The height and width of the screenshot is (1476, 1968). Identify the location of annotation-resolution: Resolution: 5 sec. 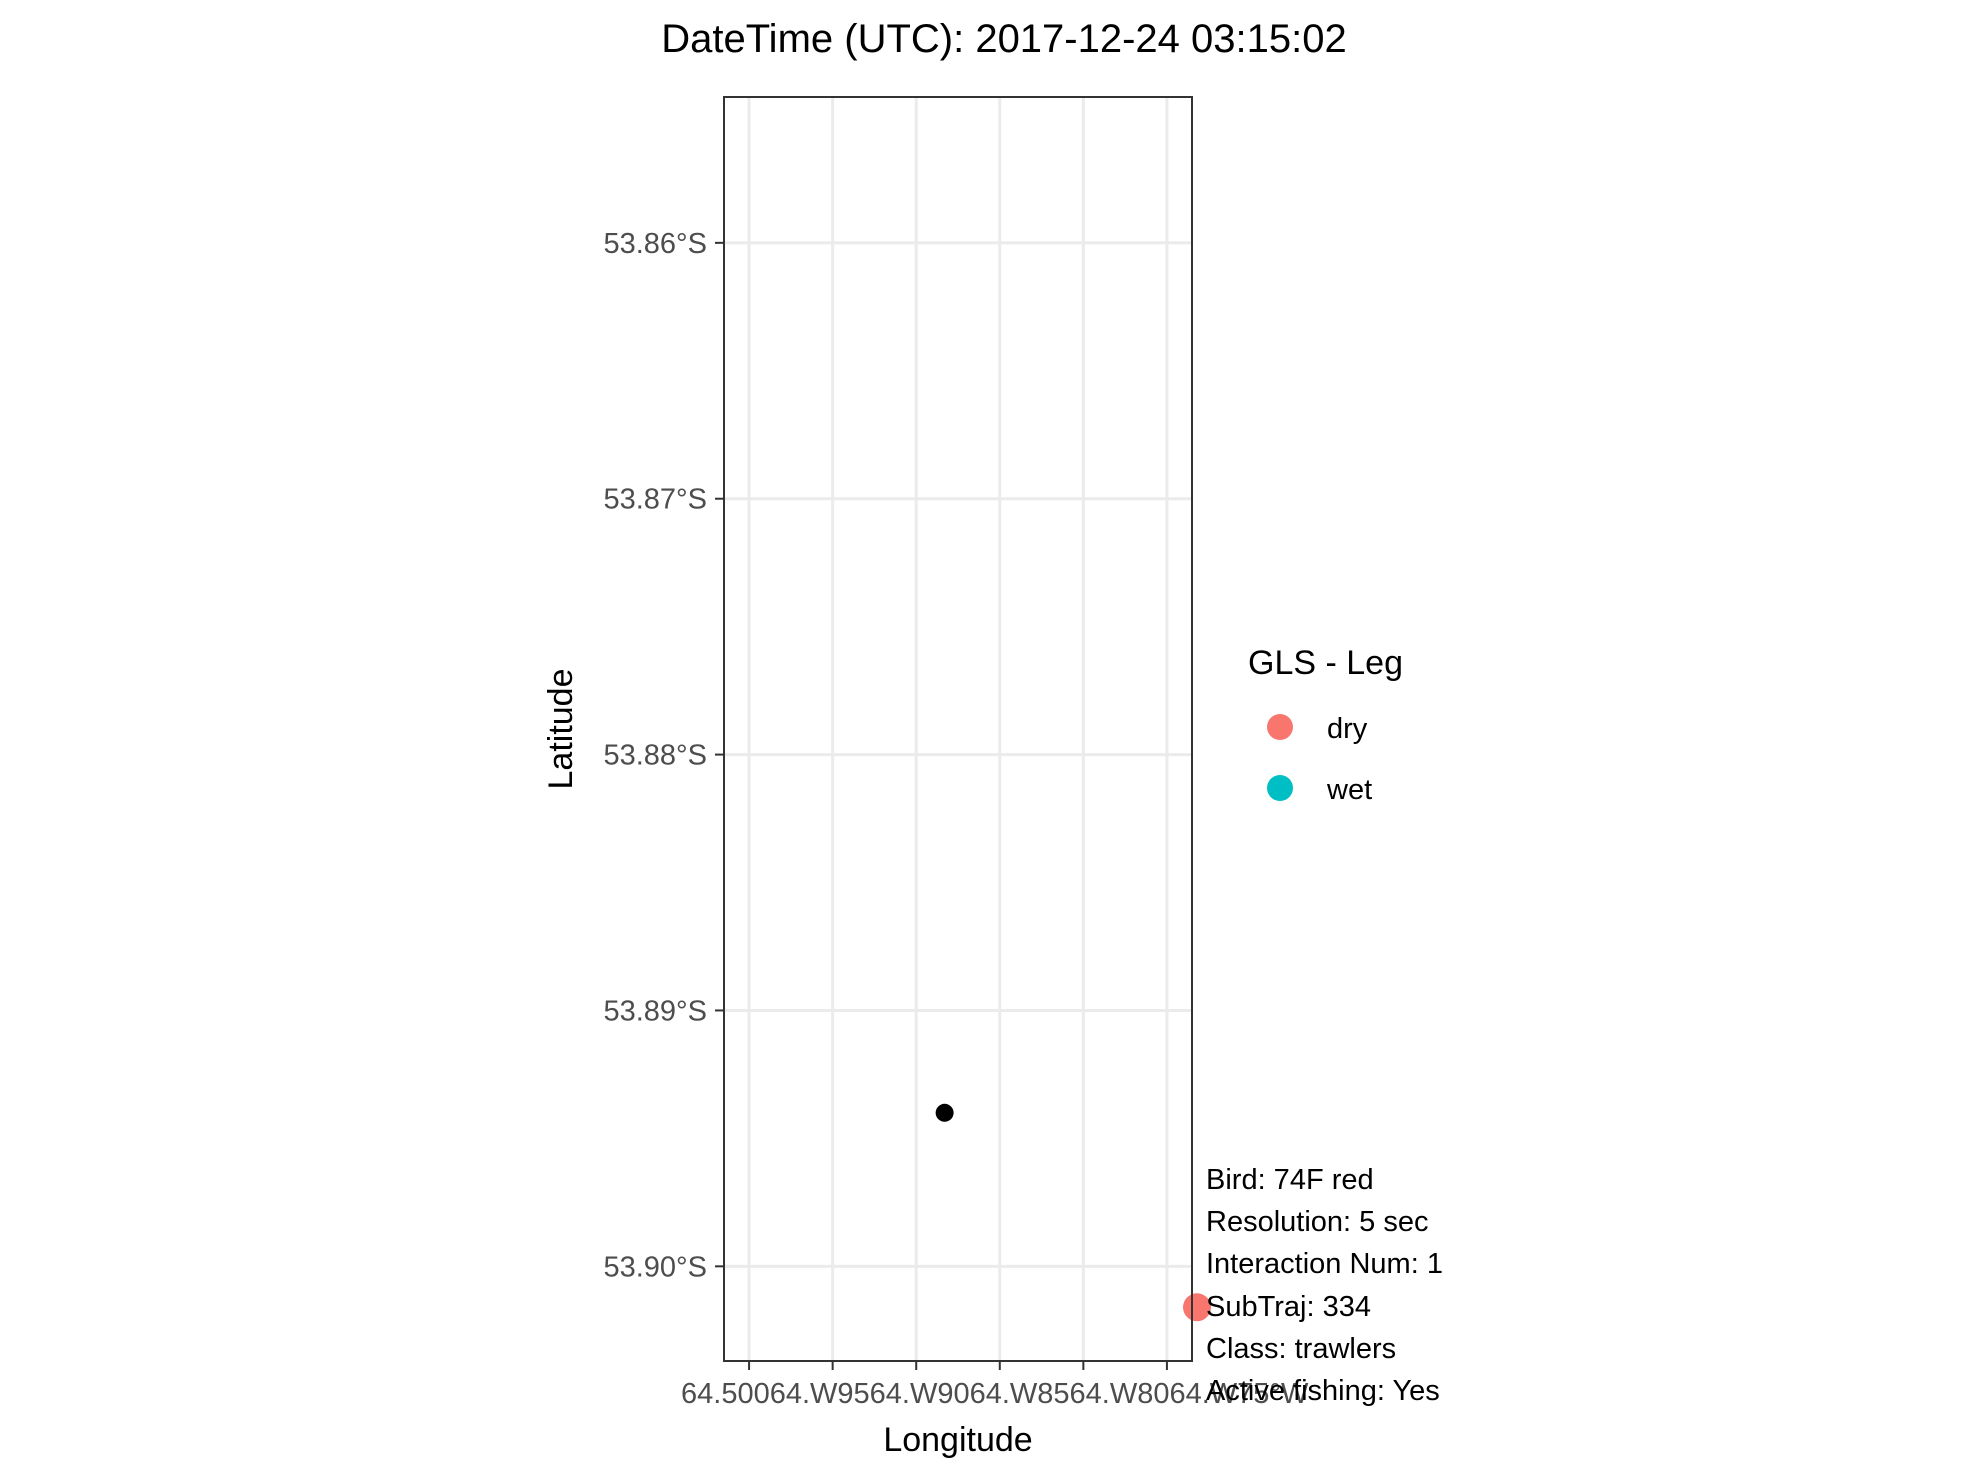
(1317, 1222).